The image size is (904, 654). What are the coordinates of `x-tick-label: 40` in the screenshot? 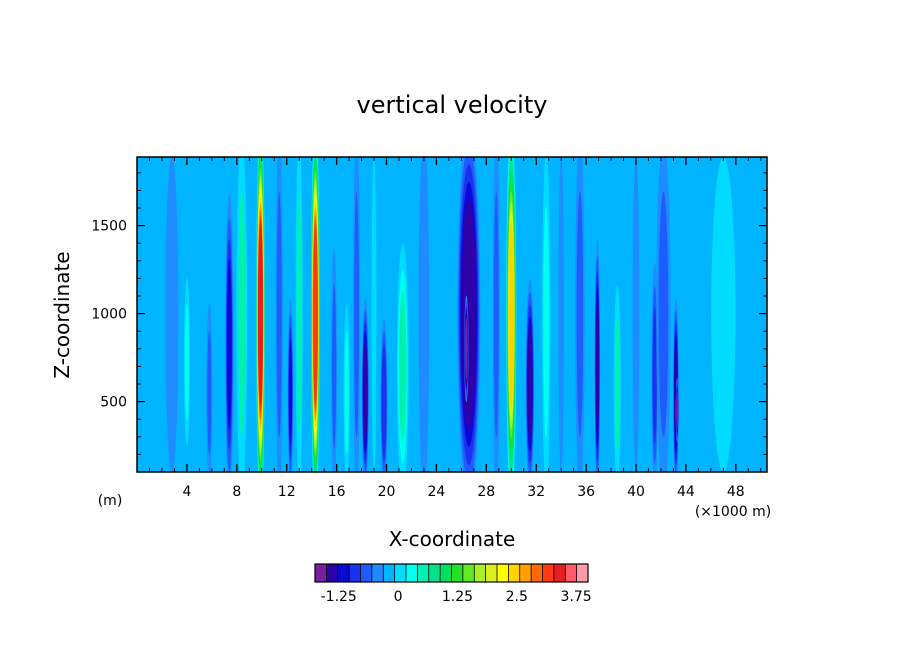 It's located at (636, 492).